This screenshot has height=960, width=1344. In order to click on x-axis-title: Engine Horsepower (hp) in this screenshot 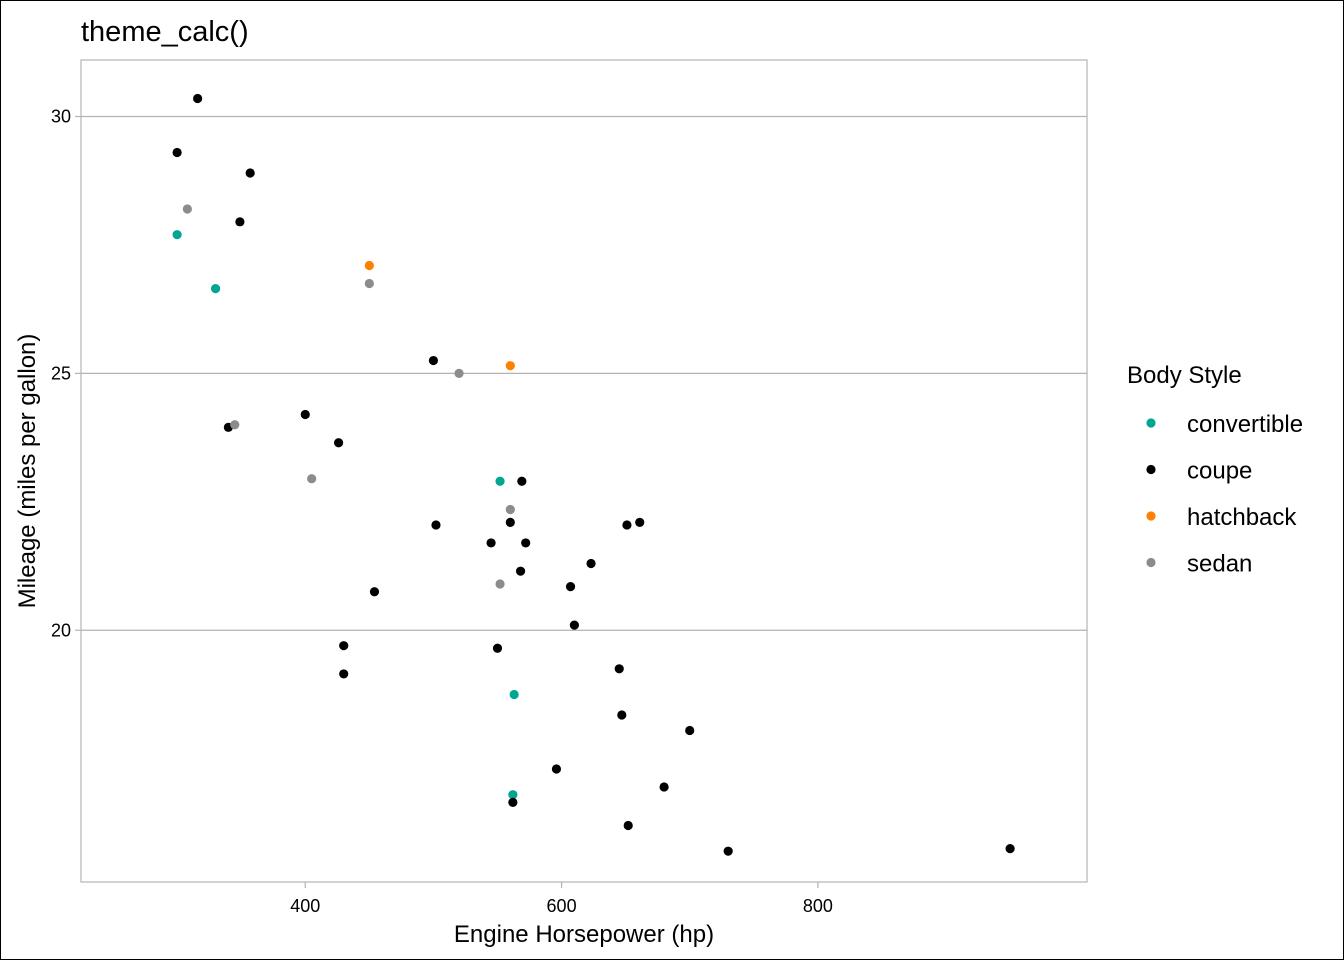, I will do `click(584, 934)`.